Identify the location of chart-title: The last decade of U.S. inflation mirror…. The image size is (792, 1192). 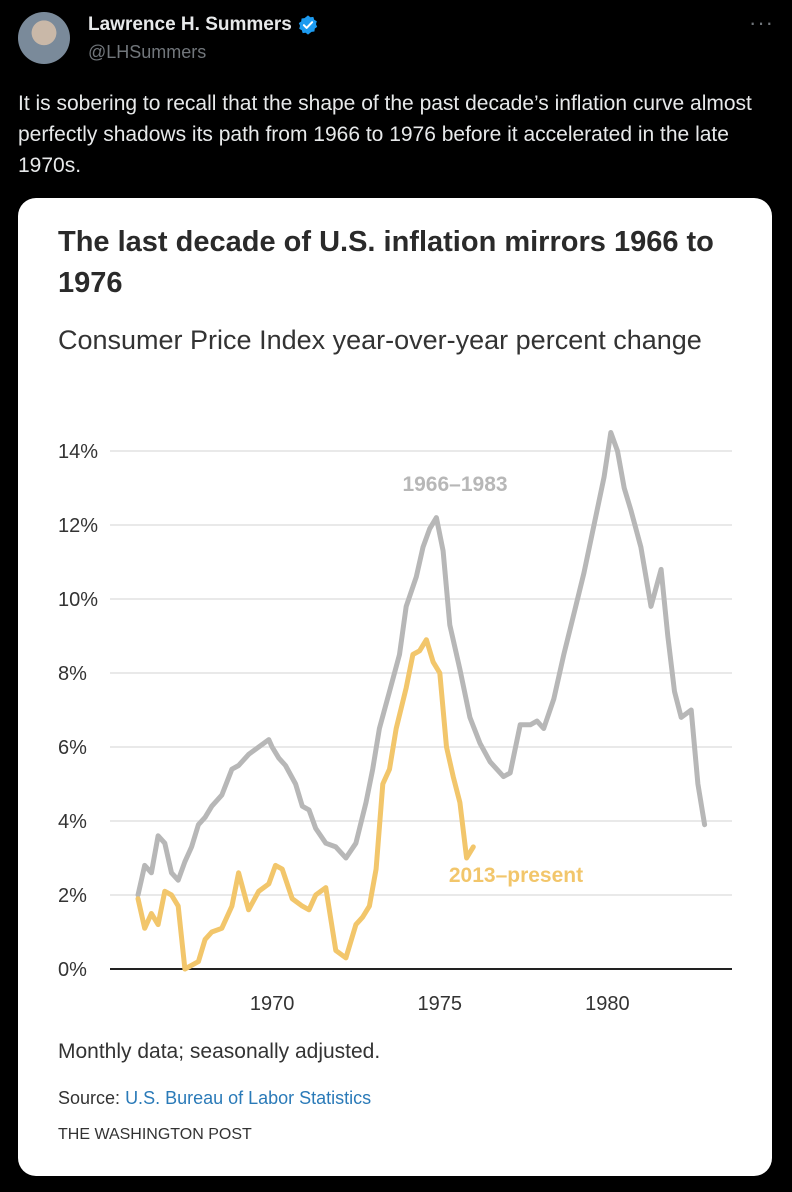
(386, 262).